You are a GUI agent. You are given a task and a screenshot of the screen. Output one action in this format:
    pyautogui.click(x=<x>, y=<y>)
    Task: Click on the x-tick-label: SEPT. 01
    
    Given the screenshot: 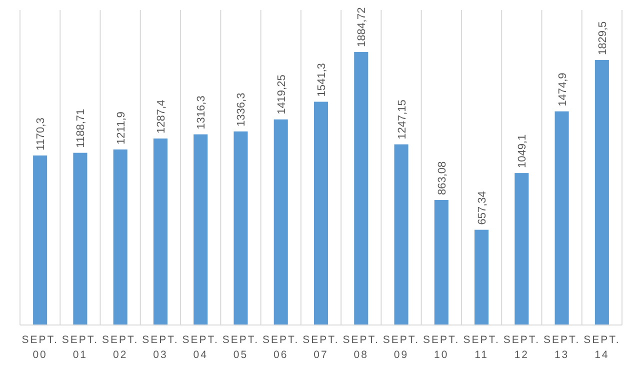 What is the action you would take?
    pyautogui.click(x=80, y=347)
    